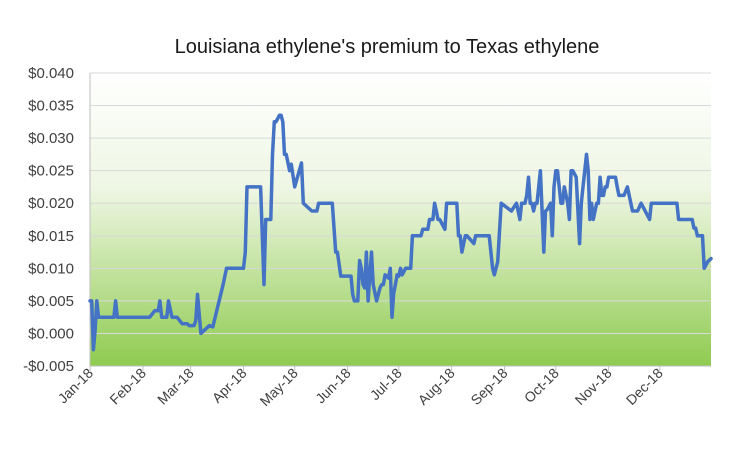 Image resolution: width=750 pixels, height=449 pixels. What do you see at coordinates (127, 386) in the screenshot?
I see `x-tick-label: Feb-18` at bounding box center [127, 386].